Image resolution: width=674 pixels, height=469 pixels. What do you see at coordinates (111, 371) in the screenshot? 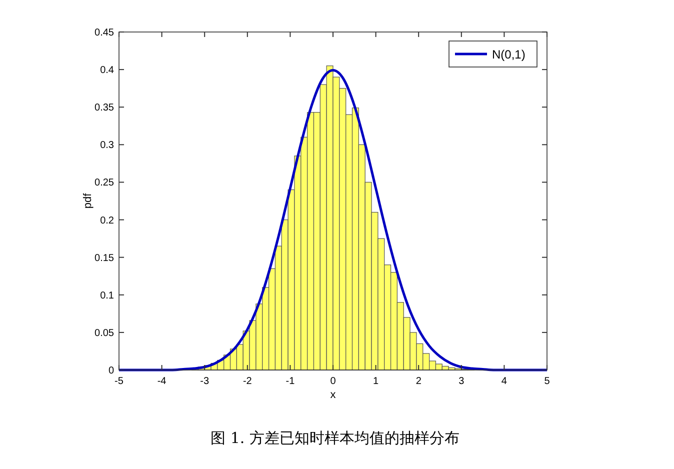
I see `y-tick-label: 0` at bounding box center [111, 371].